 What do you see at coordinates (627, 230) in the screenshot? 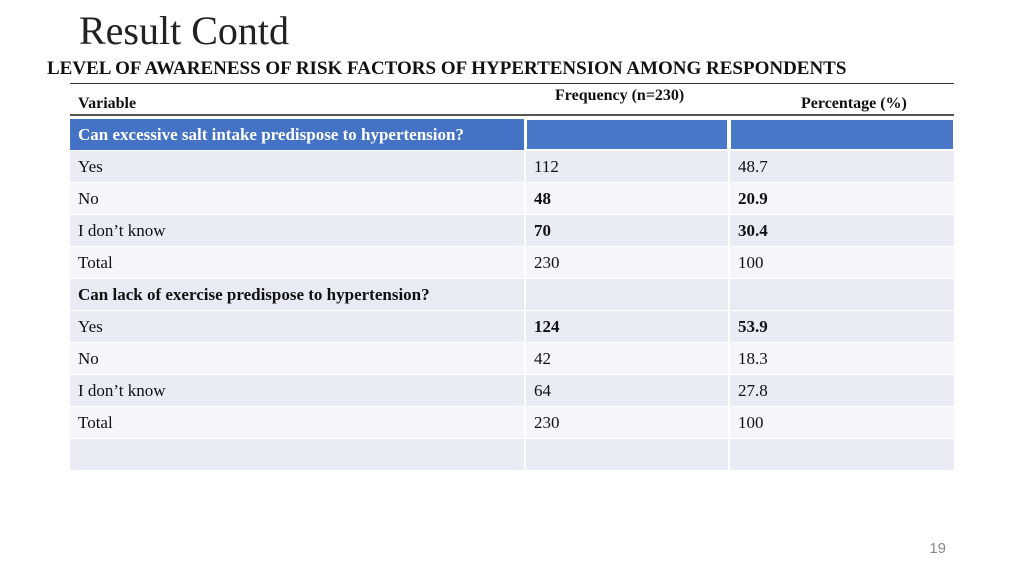
I see `frequency-cell: 70` at bounding box center [627, 230].